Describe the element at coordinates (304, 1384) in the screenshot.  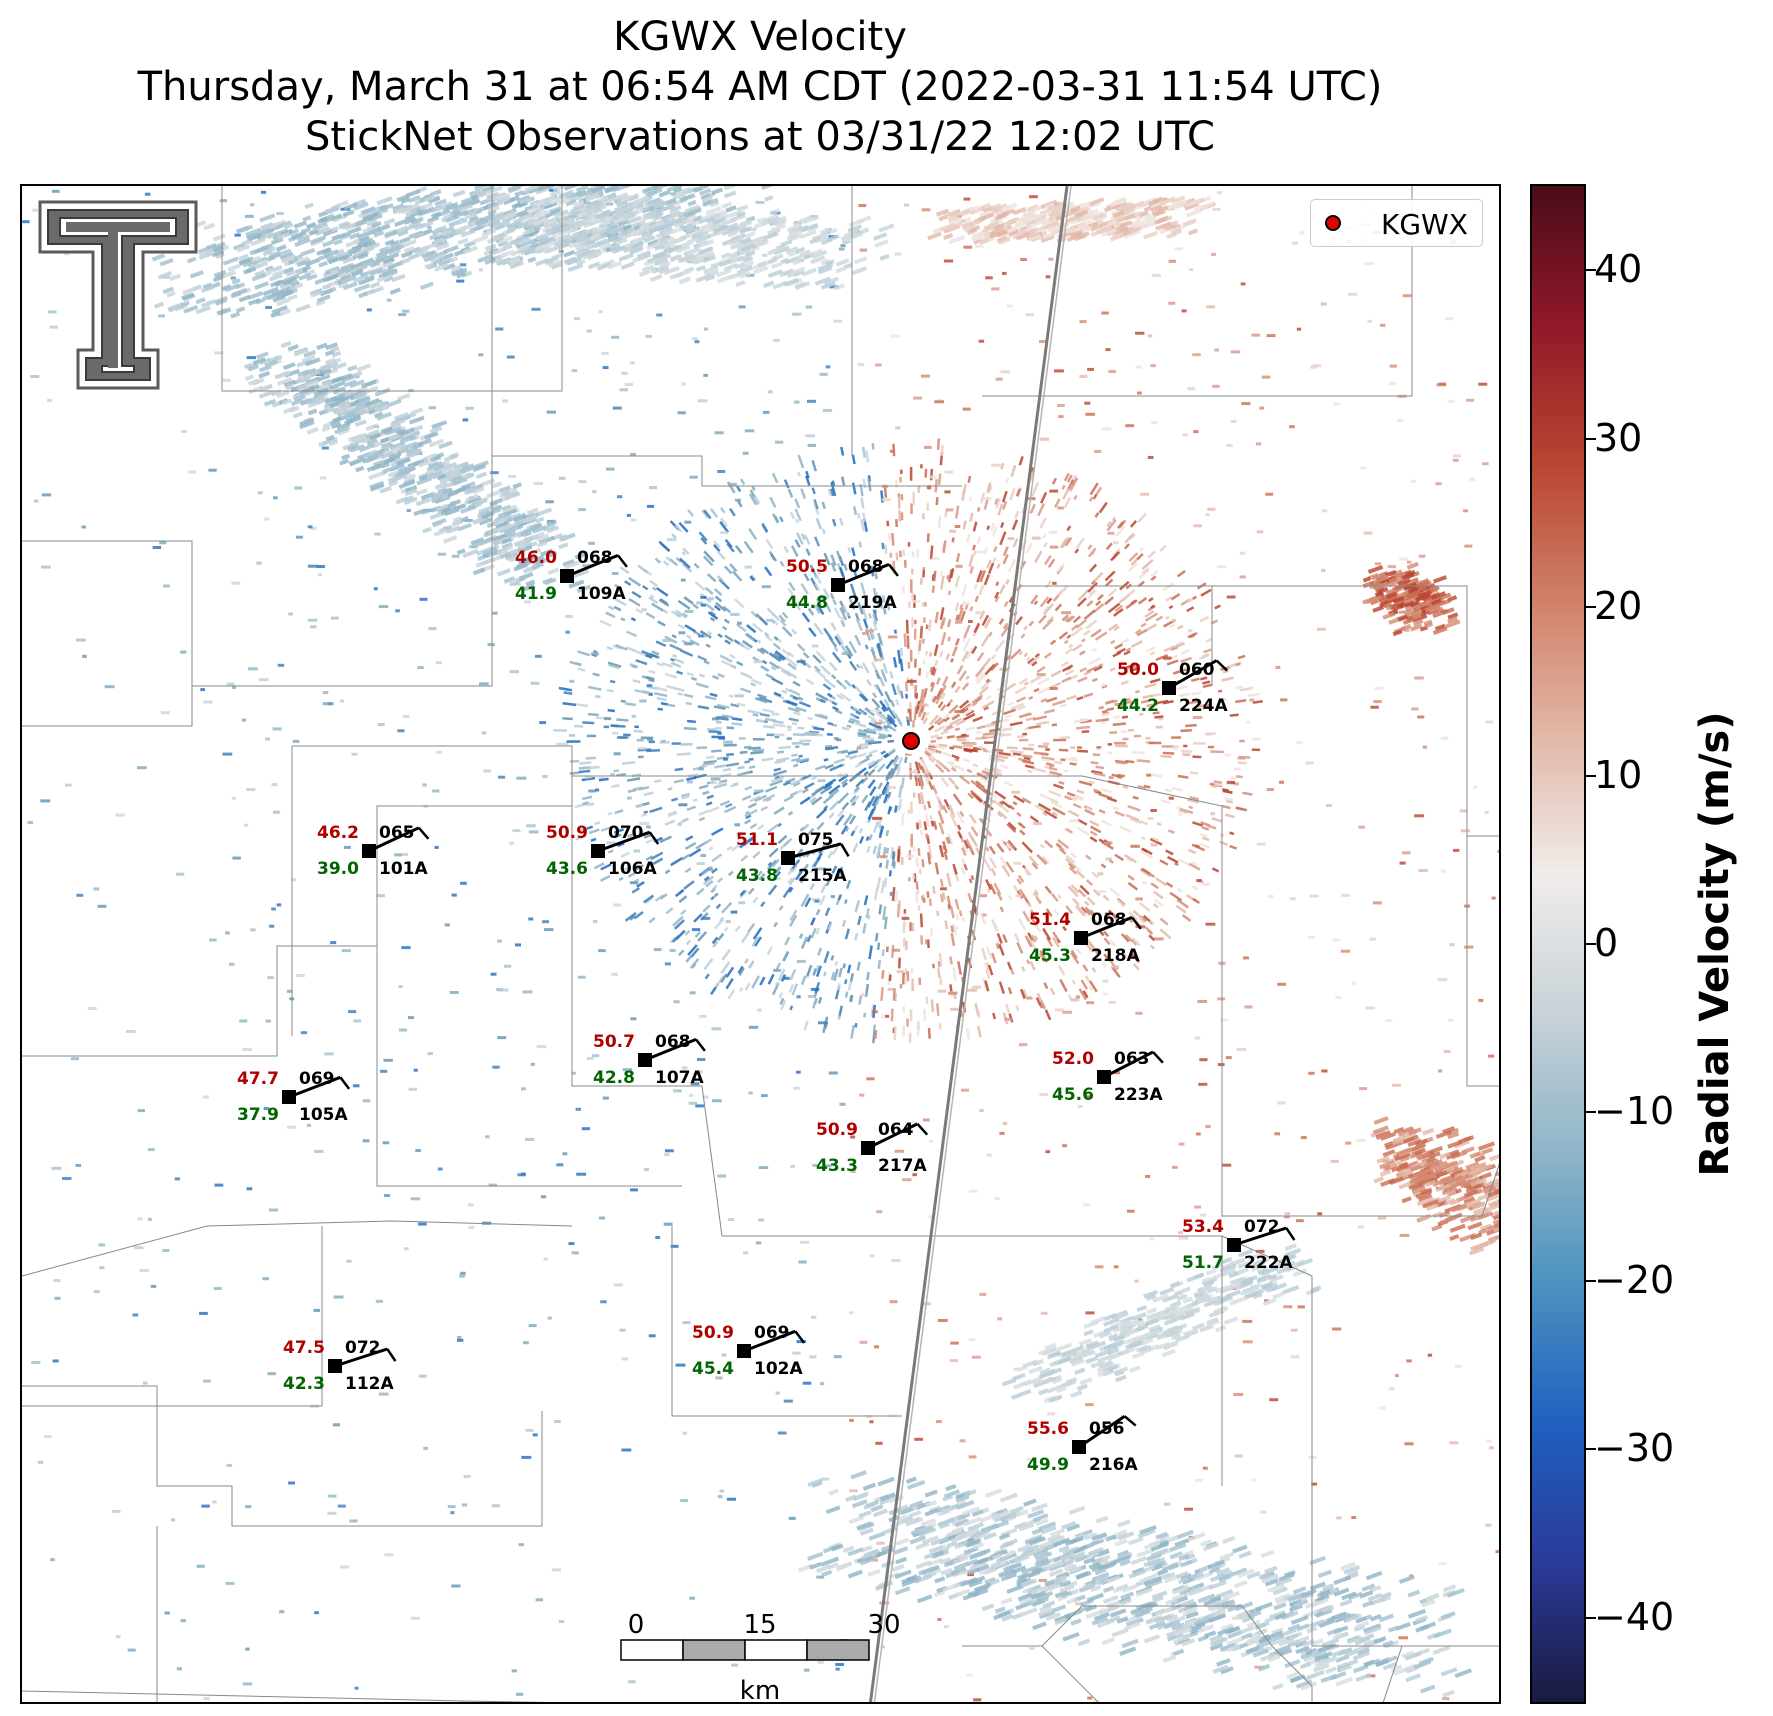
I see `station-dewpoint: 42.3` at that location.